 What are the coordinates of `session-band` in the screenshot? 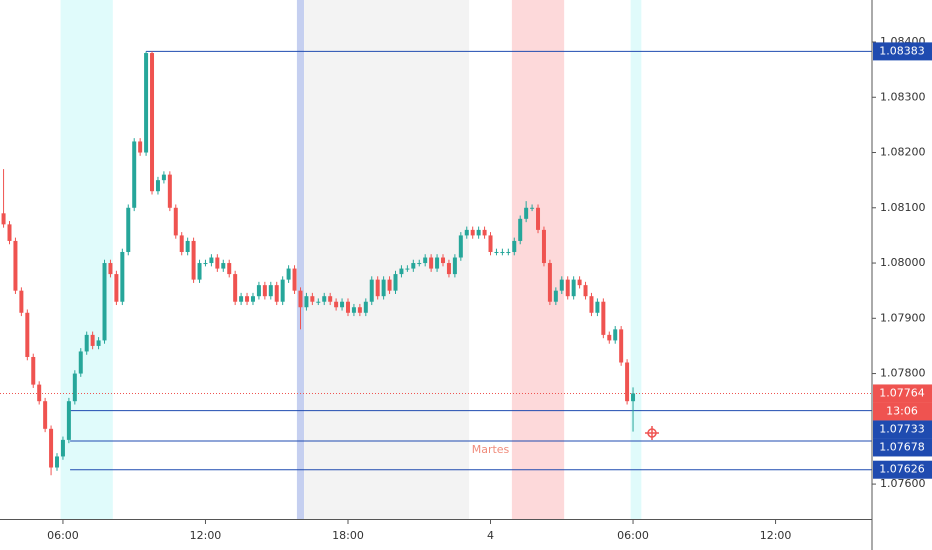 It's located at (636, 260).